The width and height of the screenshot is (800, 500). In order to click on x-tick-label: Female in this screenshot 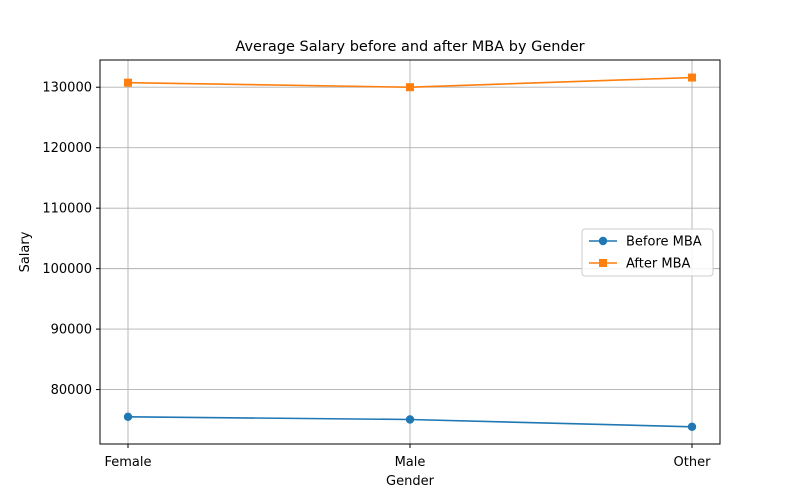, I will do `click(127, 462)`.